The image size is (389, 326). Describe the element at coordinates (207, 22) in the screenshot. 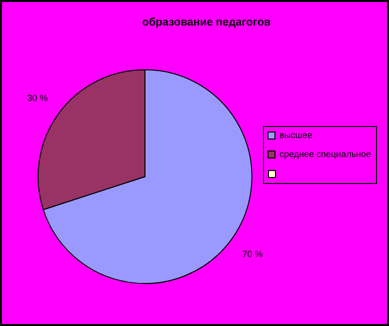

I see `chart-title: образование педагогов` at that location.